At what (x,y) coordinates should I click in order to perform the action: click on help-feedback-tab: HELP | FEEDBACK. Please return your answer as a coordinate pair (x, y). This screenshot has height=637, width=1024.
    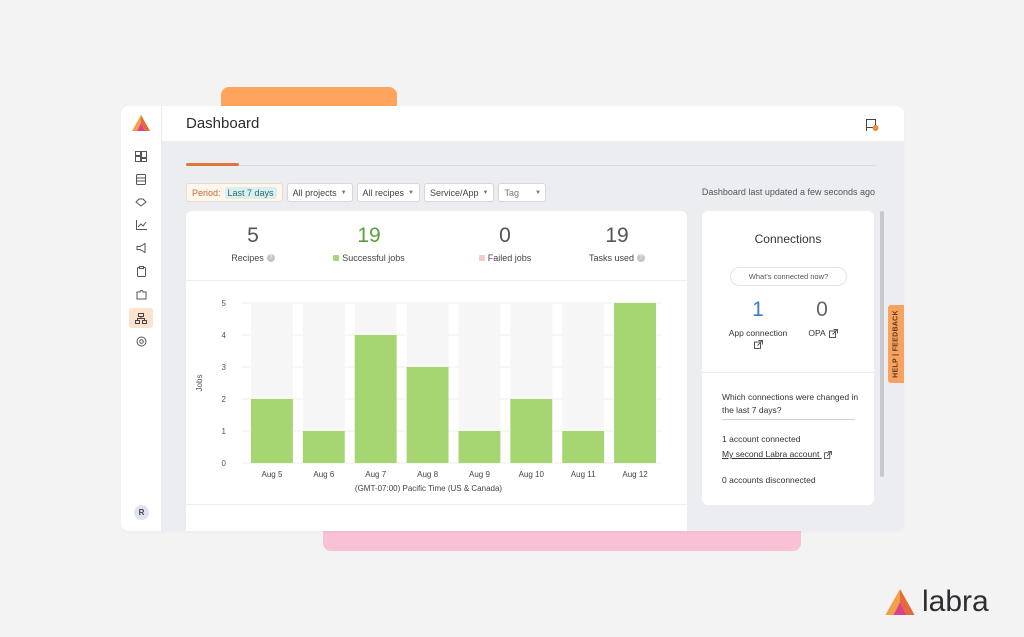
    Looking at the image, I should click on (896, 344).